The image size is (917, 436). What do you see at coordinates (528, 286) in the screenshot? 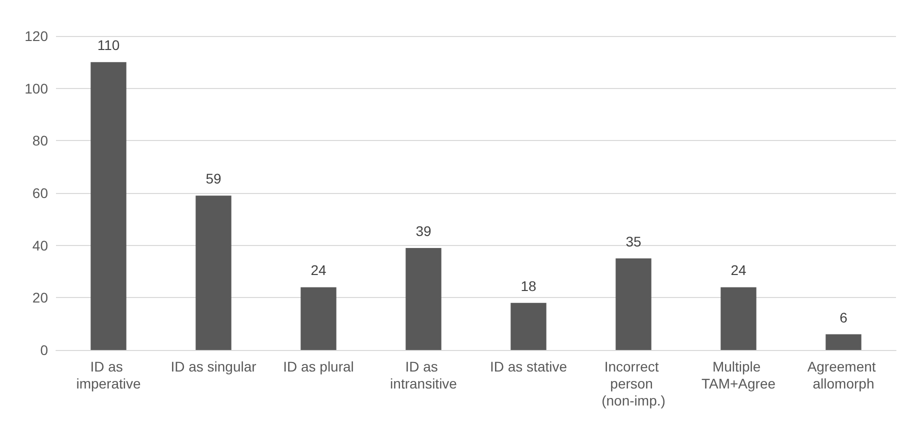
I see `data-label: 18` at bounding box center [528, 286].